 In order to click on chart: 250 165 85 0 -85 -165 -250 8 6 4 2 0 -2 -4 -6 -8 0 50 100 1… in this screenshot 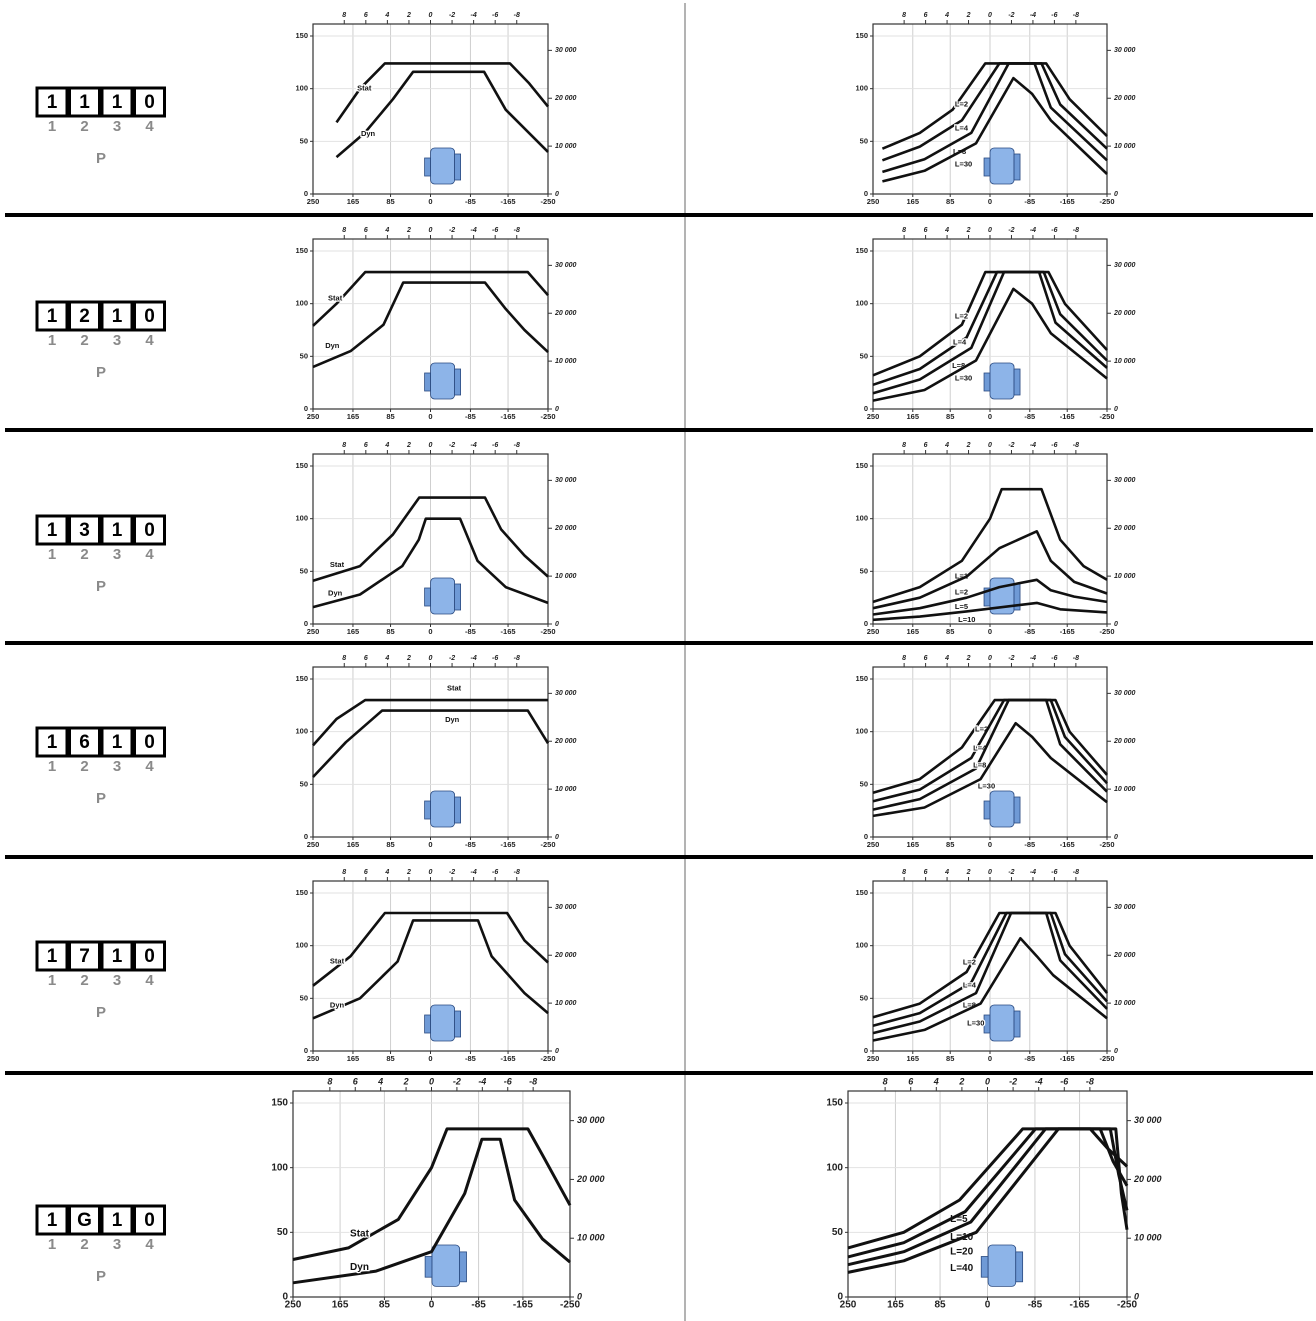, I will do `click(435, 324)`.